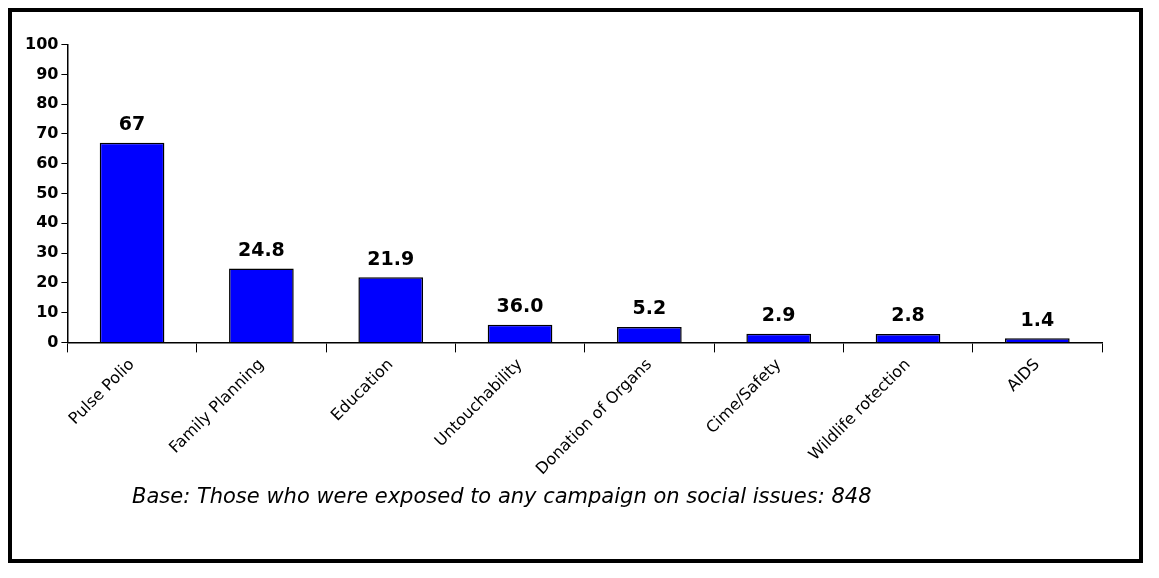 The height and width of the screenshot is (578, 1159). I want to click on y-tick-label: 80, so click(47, 103).